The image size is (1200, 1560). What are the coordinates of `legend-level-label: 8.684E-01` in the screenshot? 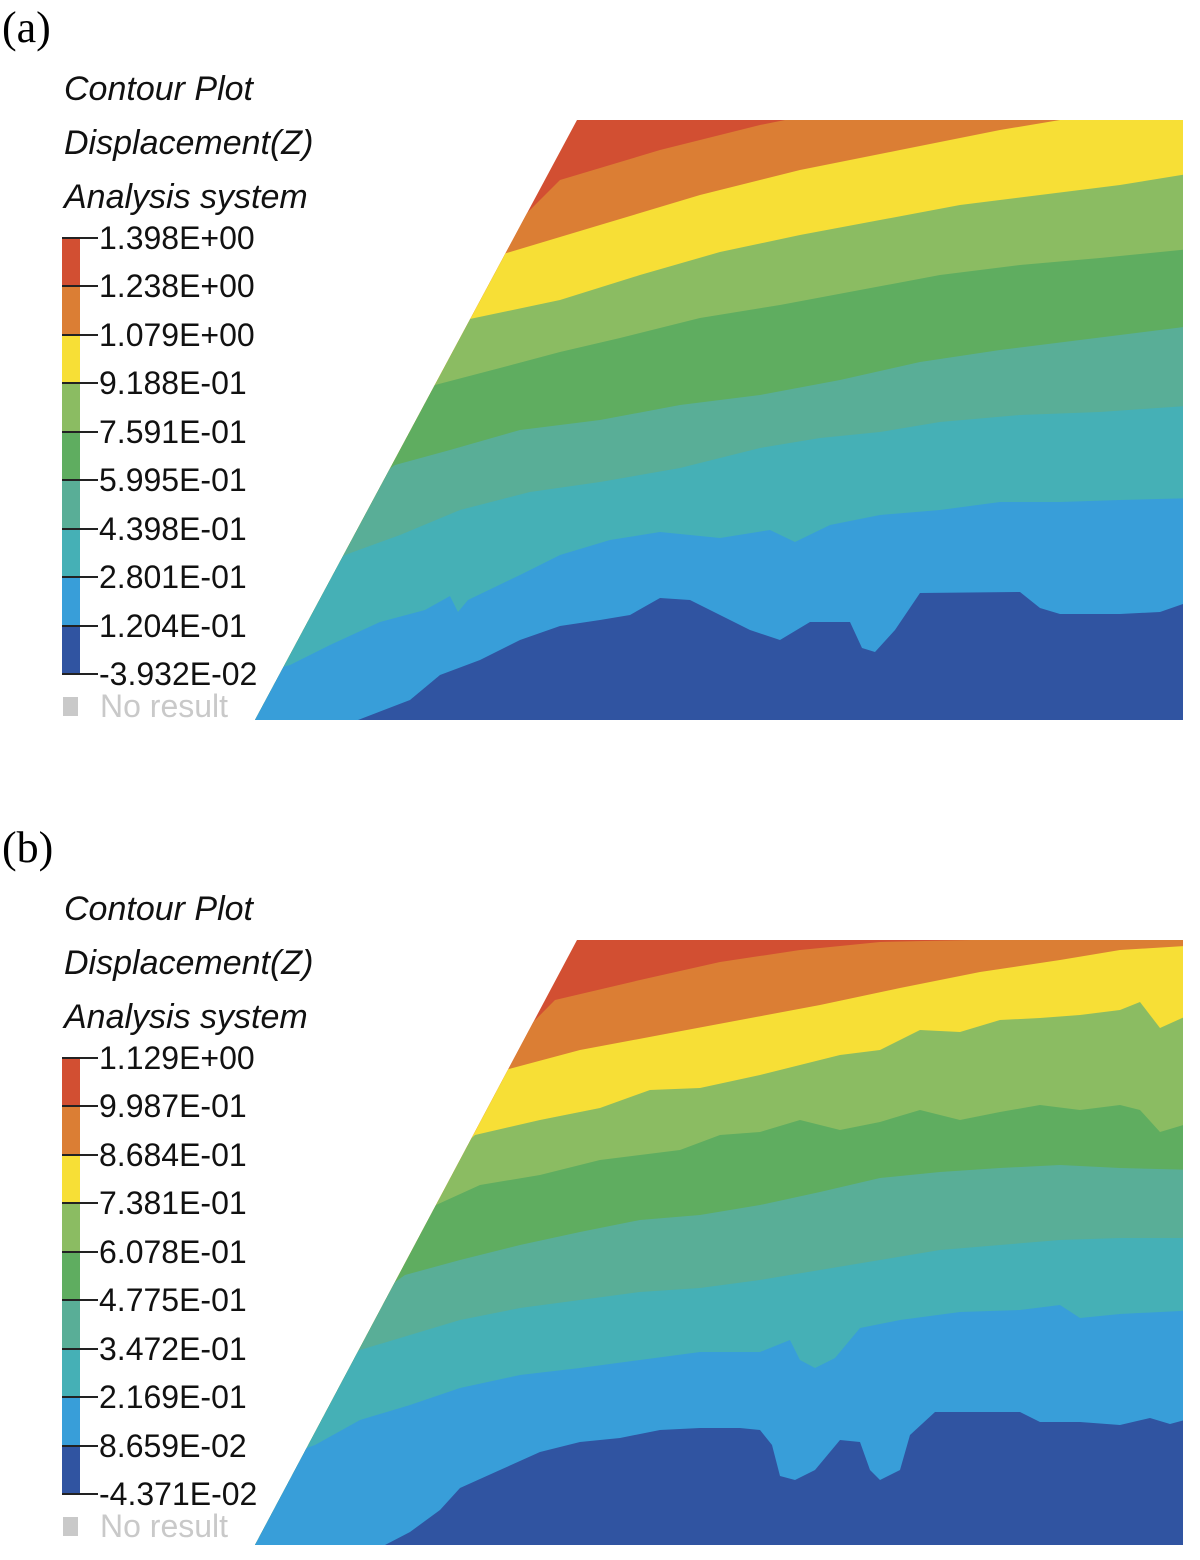 It's located at (173, 1155).